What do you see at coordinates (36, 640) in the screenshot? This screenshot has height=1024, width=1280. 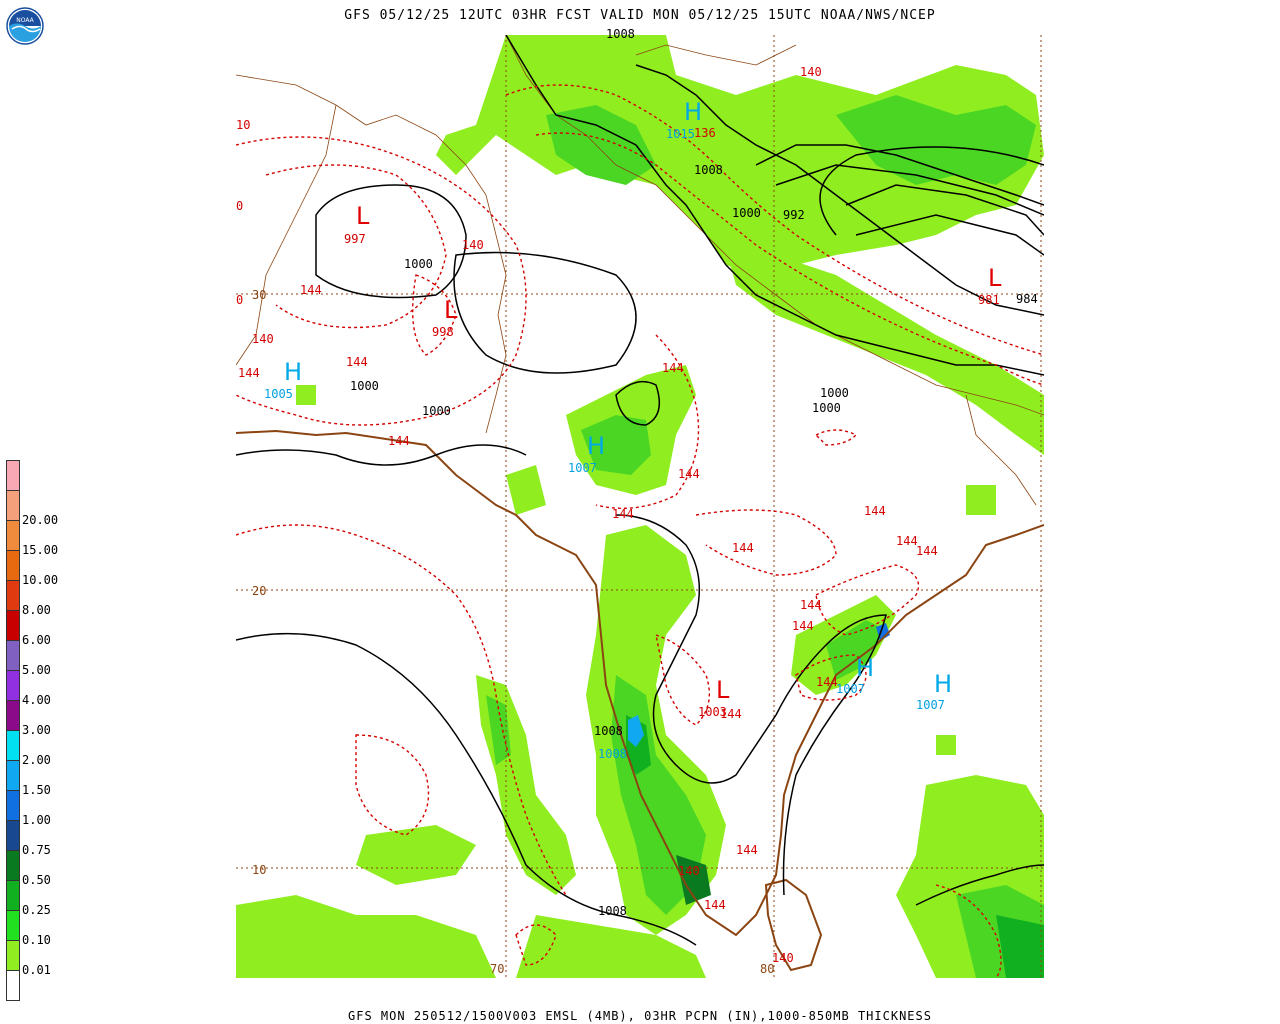 I see `legend-label: 6.00` at bounding box center [36, 640].